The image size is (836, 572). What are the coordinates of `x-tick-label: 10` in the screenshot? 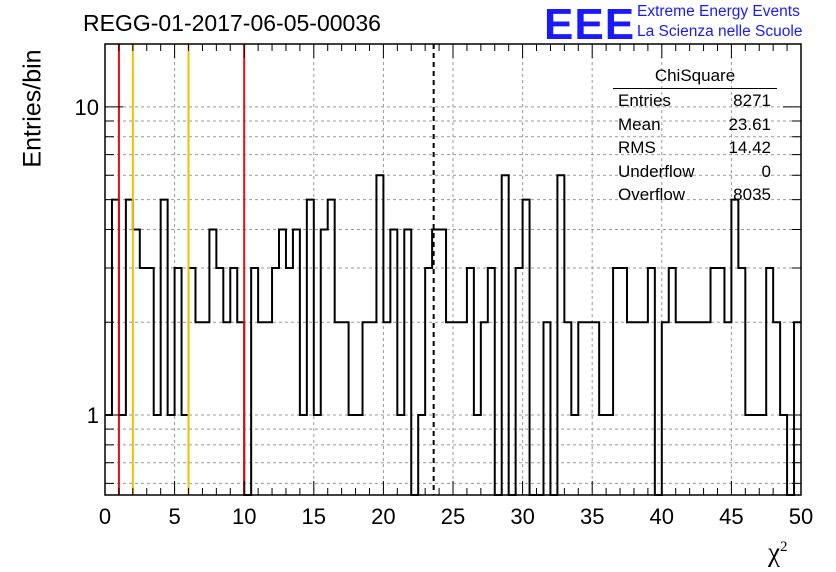 It's located at (244, 516).